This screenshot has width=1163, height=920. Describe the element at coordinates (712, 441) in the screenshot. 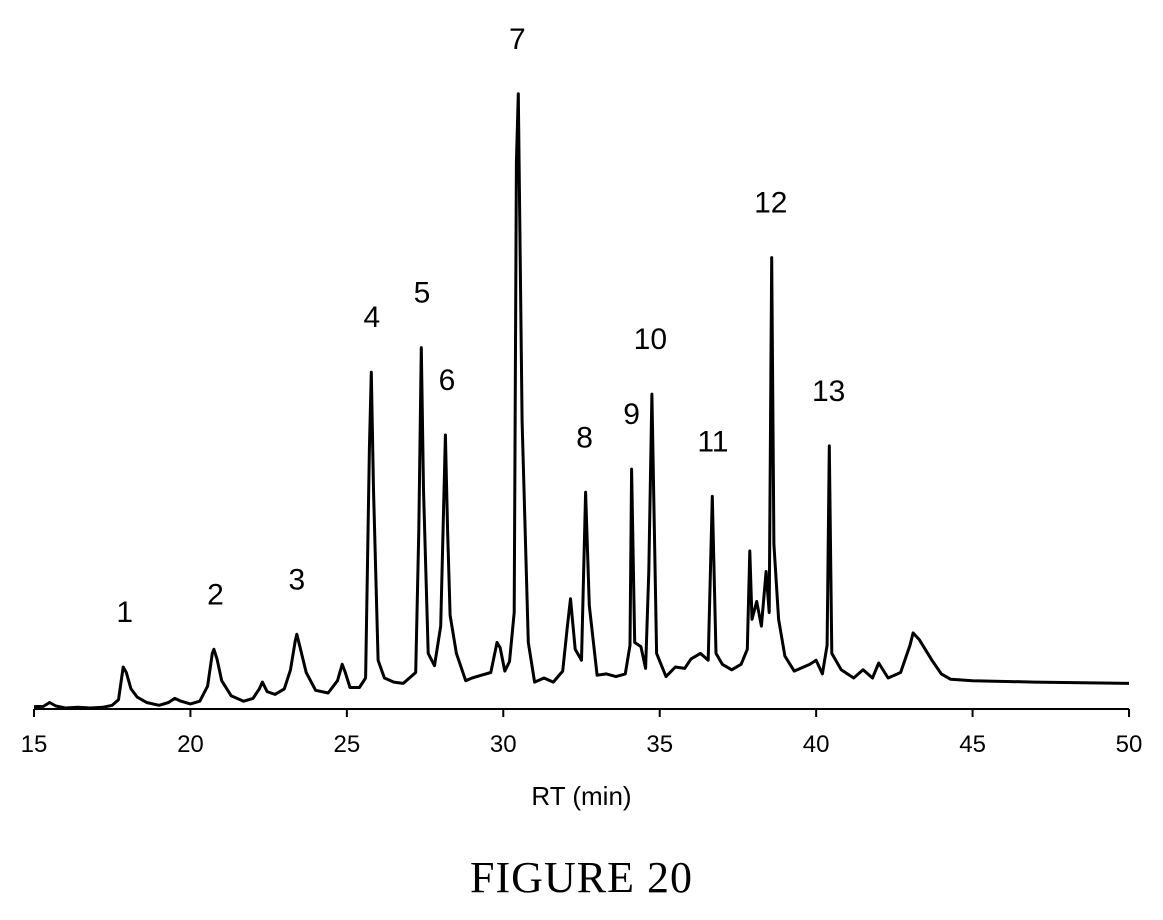

I see `peak-label: 11` at that location.